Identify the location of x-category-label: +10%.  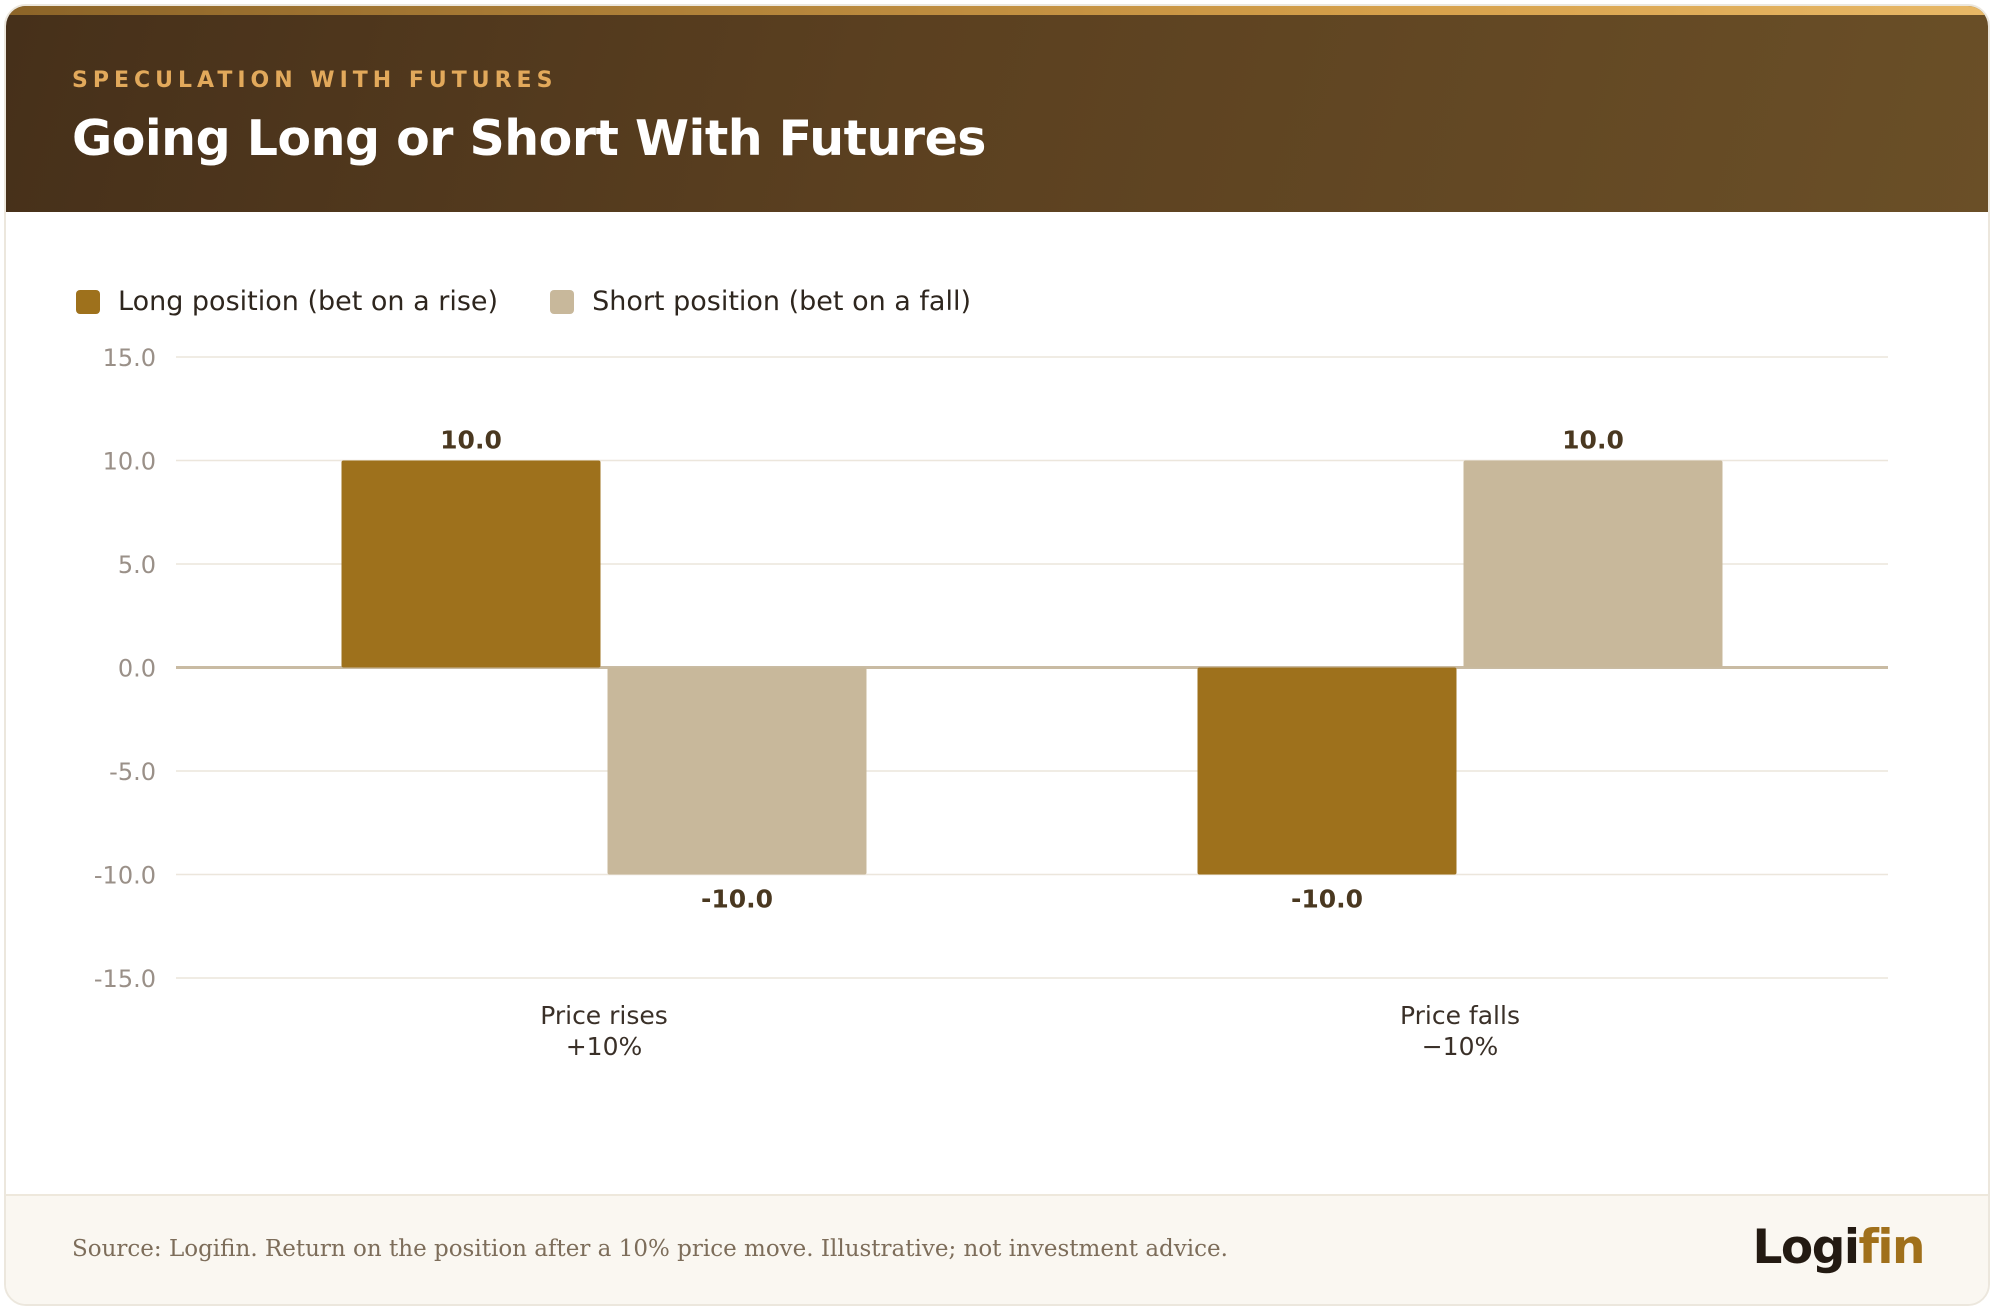
(604, 1046).